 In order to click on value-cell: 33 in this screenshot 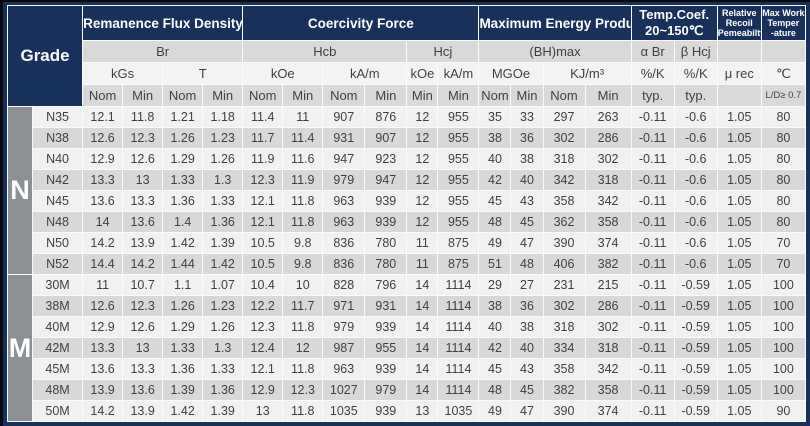, I will do `click(527, 117)`.